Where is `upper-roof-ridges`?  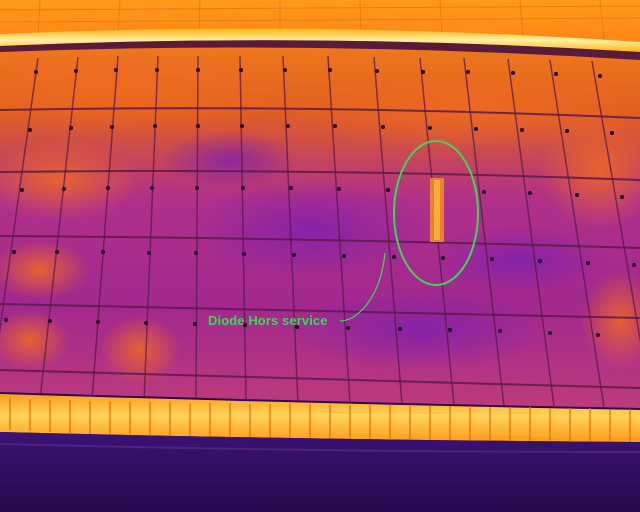
upper-roof-ridges is located at coordinates (320, 20).